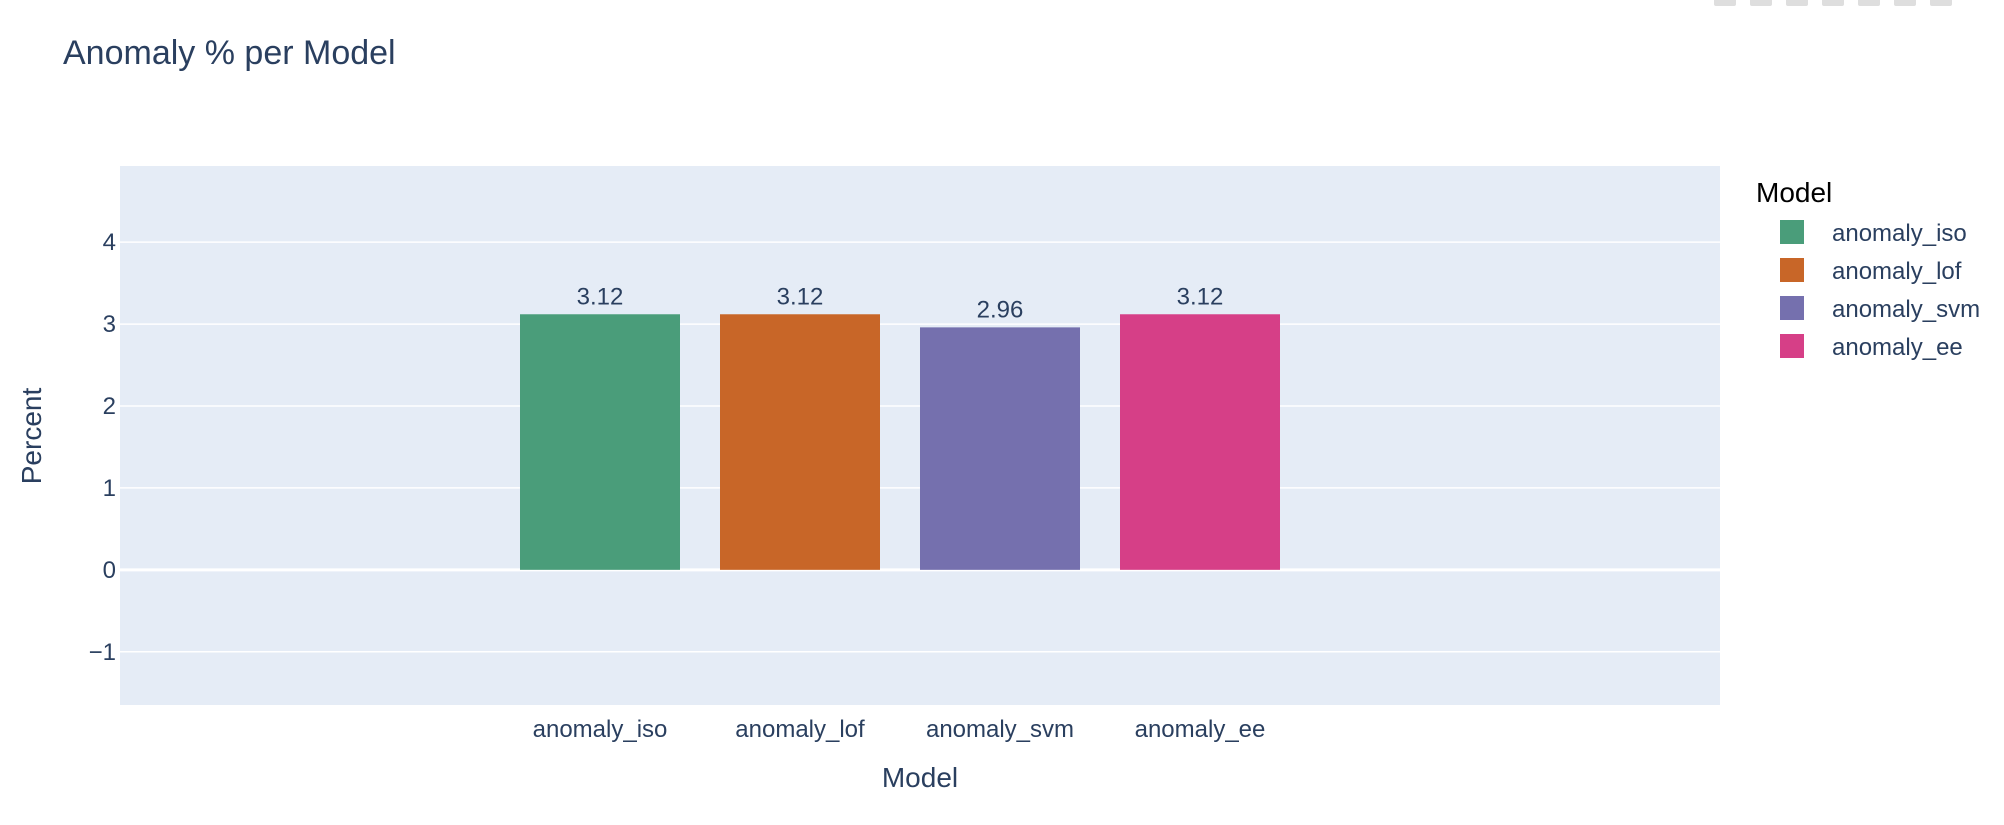 The width and height of the screenshot is (2004, 825). Describe the element at coordinates (31, 436) in the screenshot. I see `y-axis-title: Percent` at that location.